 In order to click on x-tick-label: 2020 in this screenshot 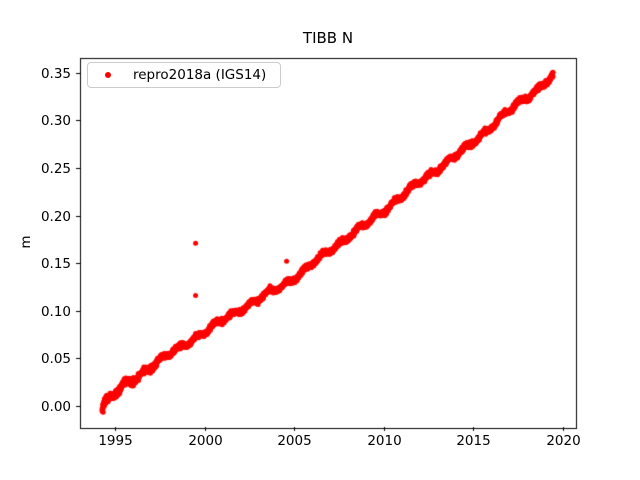, I will do `click(563, 441)`.